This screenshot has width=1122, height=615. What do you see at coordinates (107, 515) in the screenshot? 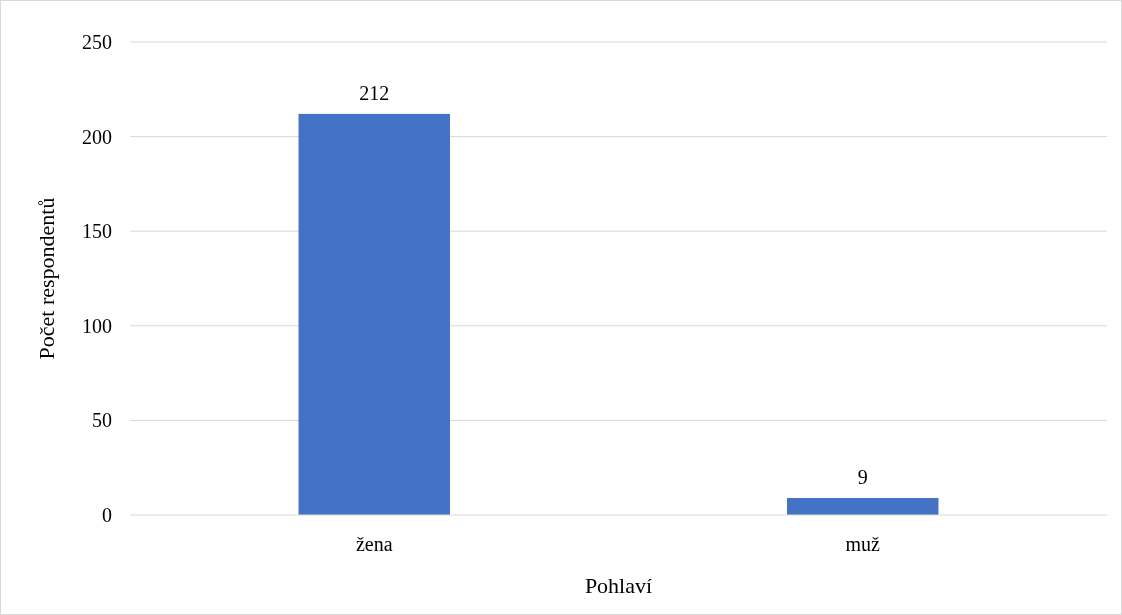
I see `y-tick-label: 0` at bounding box center [107, 515].